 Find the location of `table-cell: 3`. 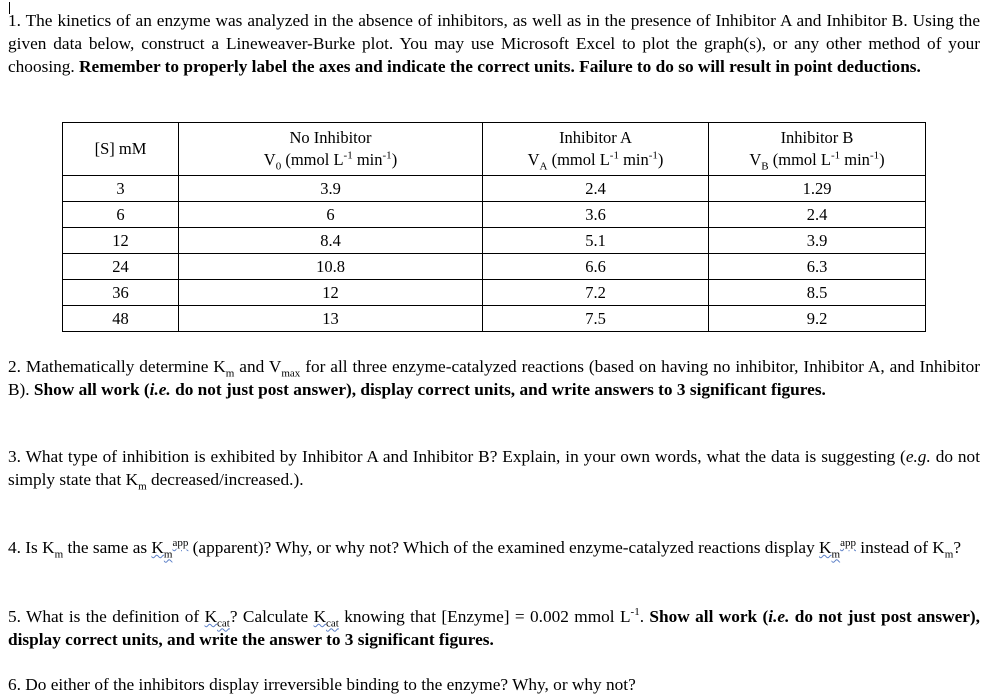

table-cell: 3 is located at coordinates (120, 188).